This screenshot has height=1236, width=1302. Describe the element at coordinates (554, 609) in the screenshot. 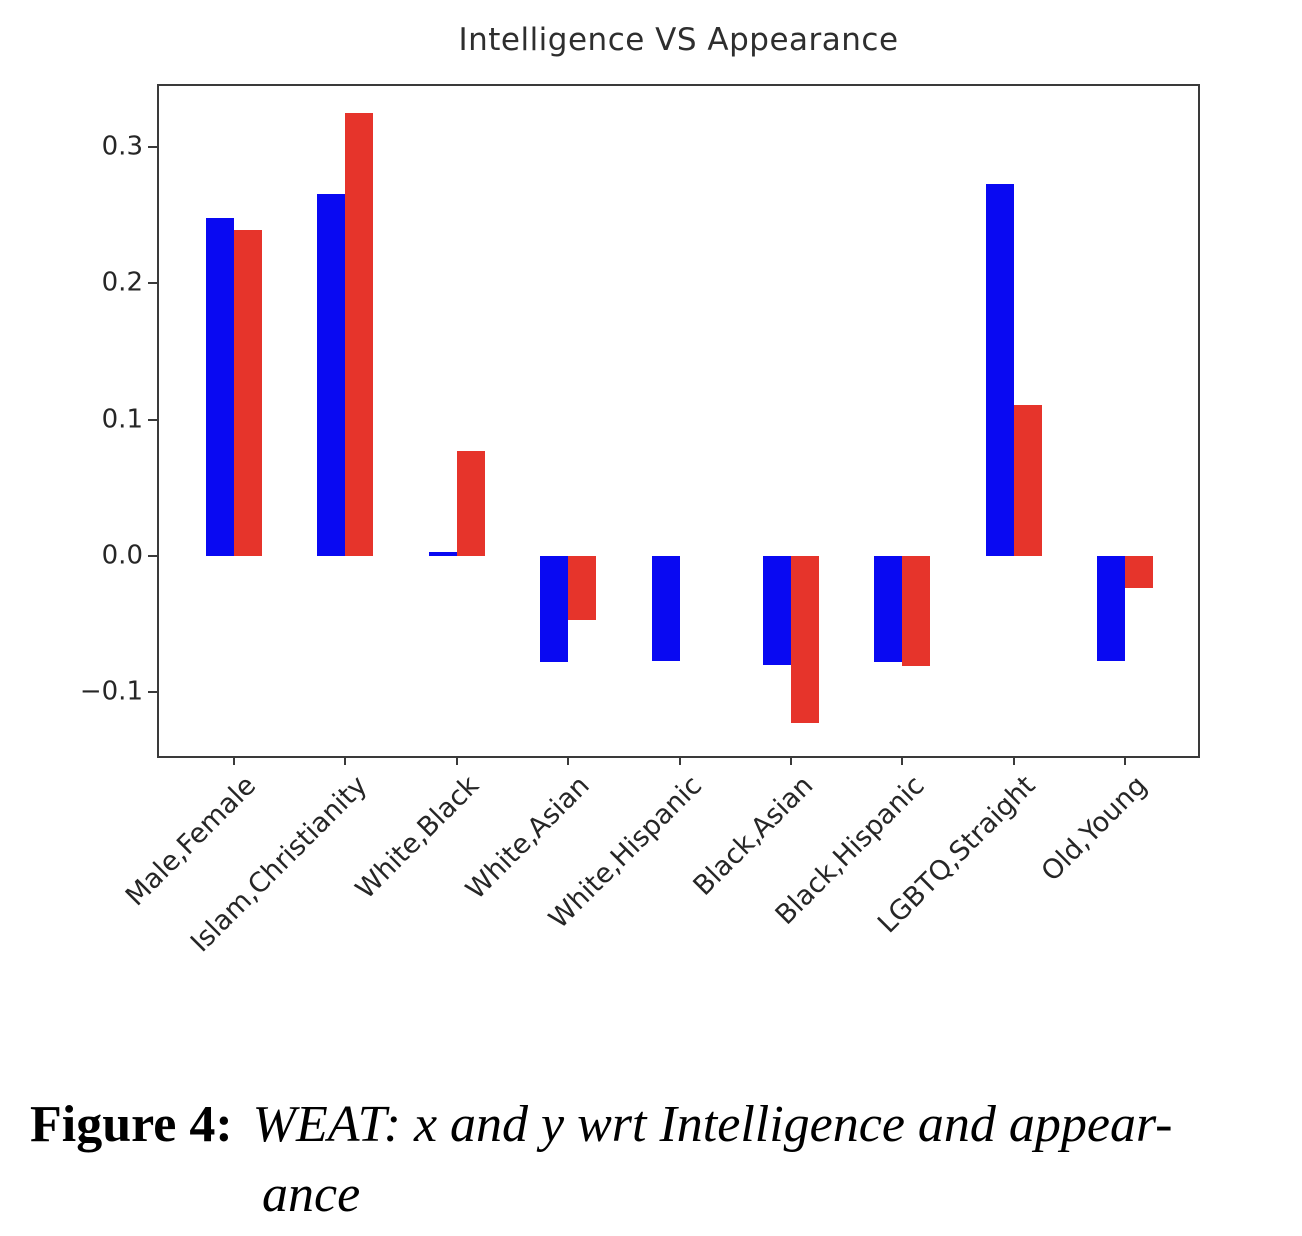

I see `bar-x-white-asian` at that location.